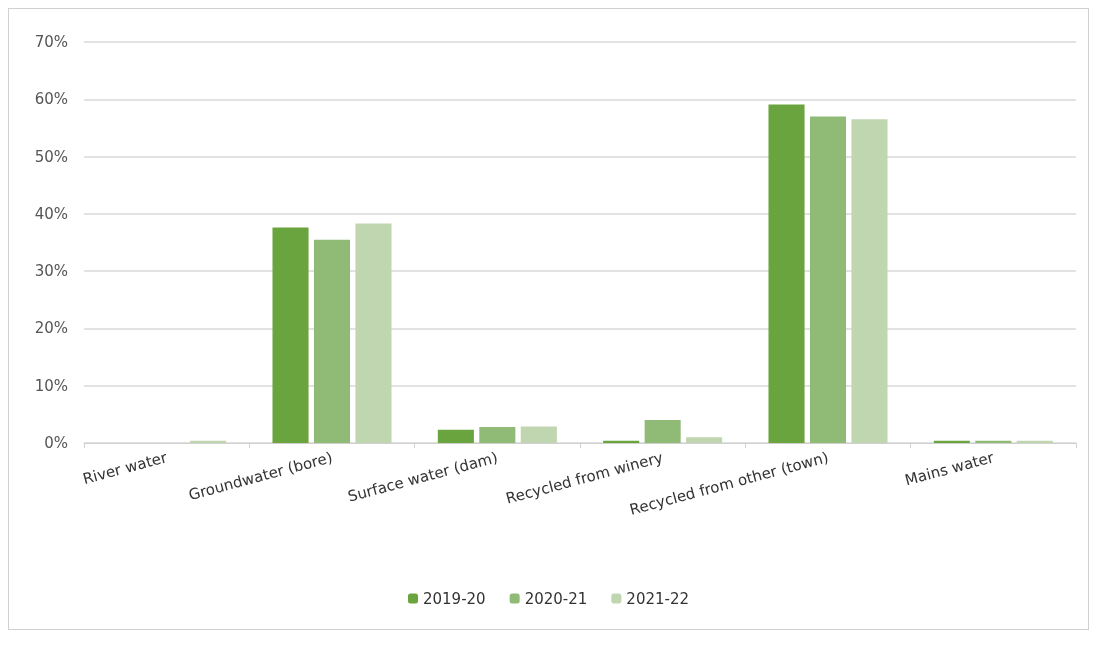 The height and width of the screenshot is (649, 1097). I want to click on legend-label: 2020-21, so click(556, 598).